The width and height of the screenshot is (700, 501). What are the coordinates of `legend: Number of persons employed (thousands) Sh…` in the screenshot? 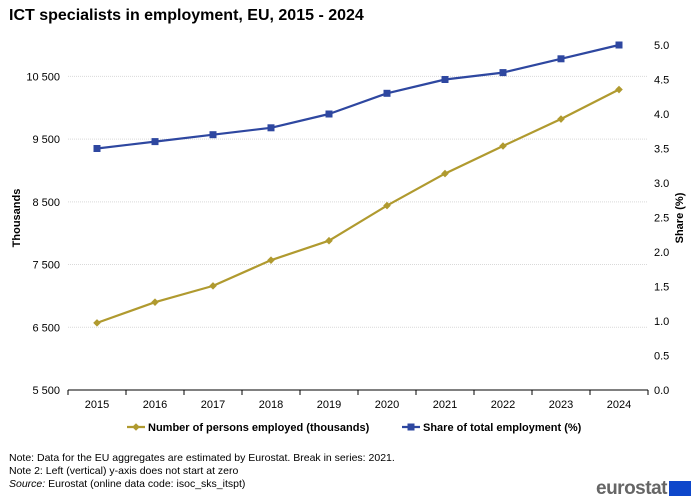 It's located at (354, 428).